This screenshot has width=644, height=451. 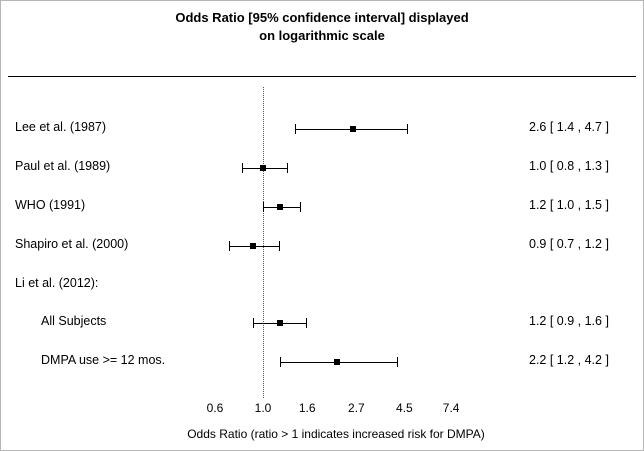 I want to click on study-label: Lee et al. (1987), so click(x=61, y=127).